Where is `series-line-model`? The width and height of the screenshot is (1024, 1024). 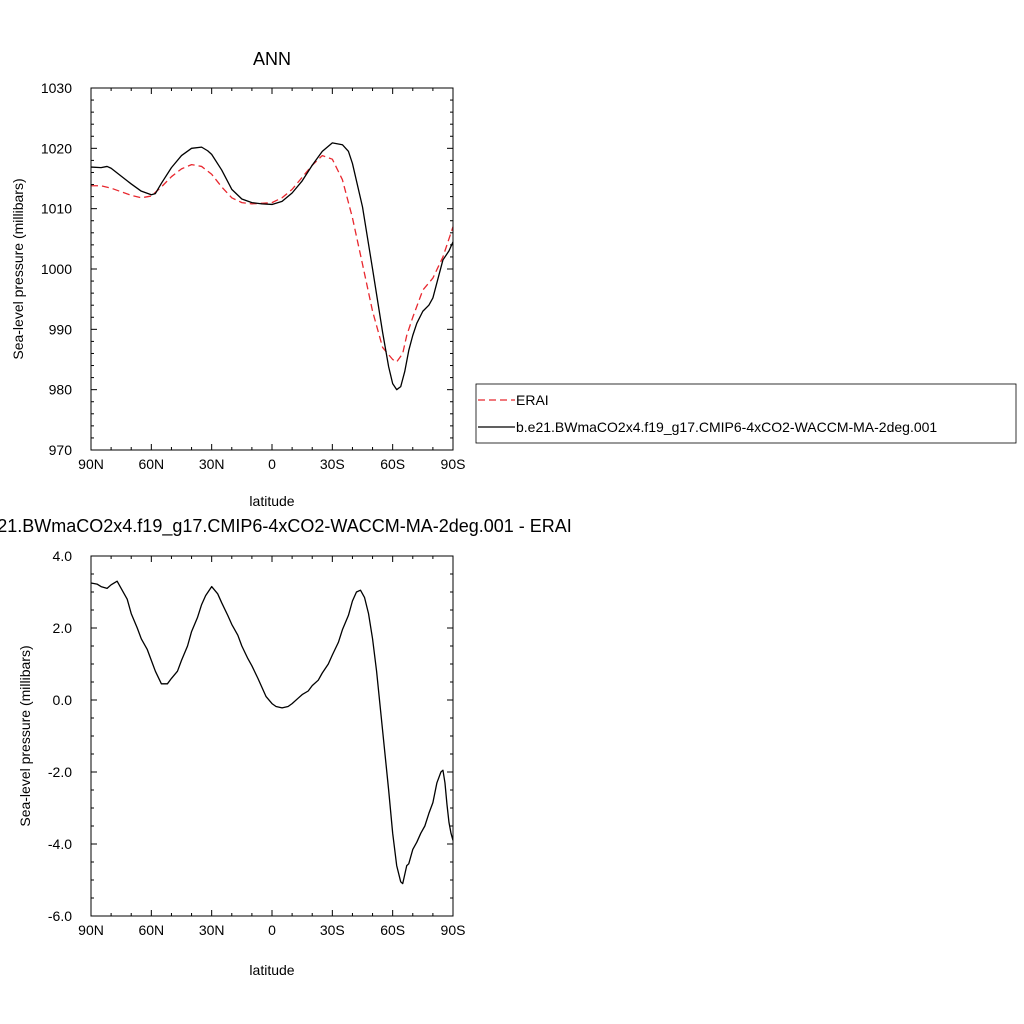
series-line-model is located at coordinates (272, 266).